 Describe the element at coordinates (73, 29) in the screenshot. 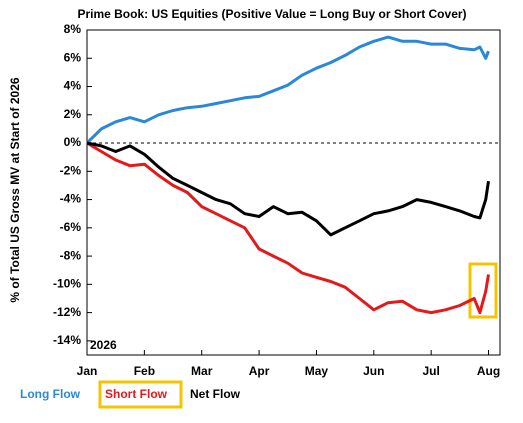

I see `y-tick-label: 8%` at that location.